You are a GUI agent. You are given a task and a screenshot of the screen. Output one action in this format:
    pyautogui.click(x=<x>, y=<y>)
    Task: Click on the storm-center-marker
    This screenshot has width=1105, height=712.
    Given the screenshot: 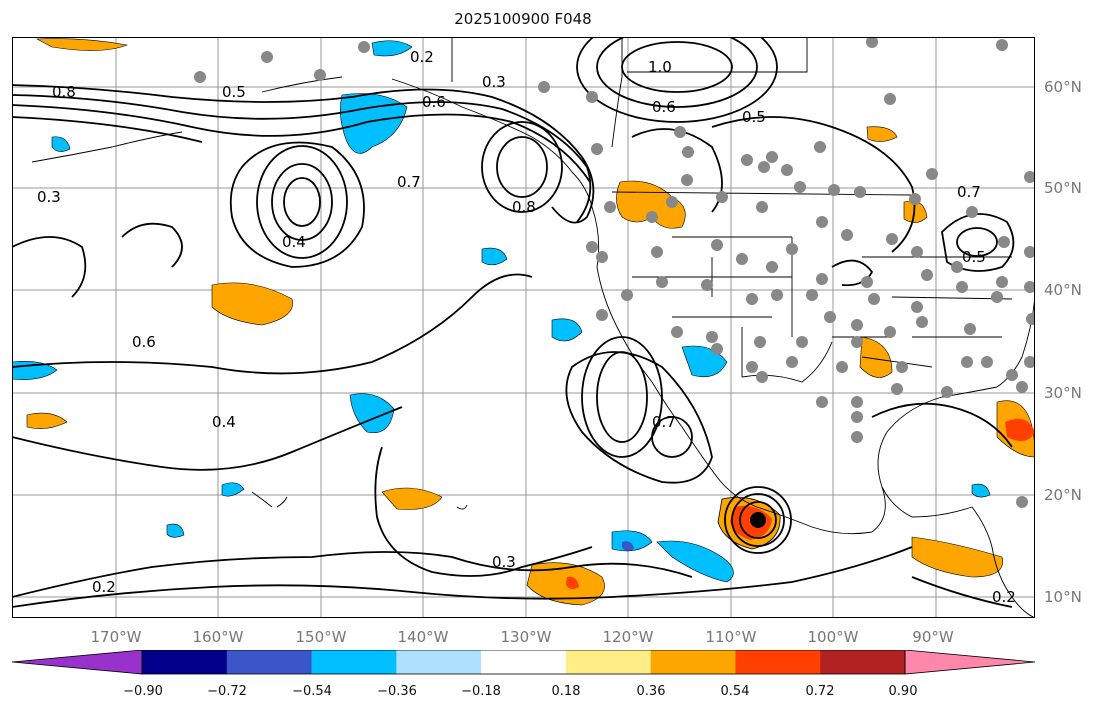 What is the action you would take?
    pyautogui.click(x=758, y=520)
    